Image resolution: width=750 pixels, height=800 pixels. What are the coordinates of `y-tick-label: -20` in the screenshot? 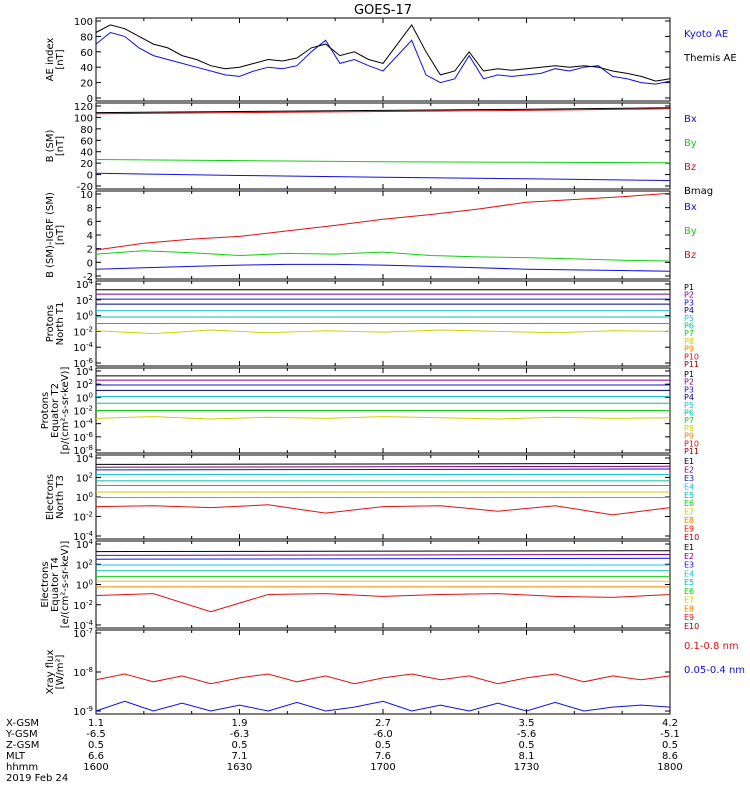 It's located at (85, 187).